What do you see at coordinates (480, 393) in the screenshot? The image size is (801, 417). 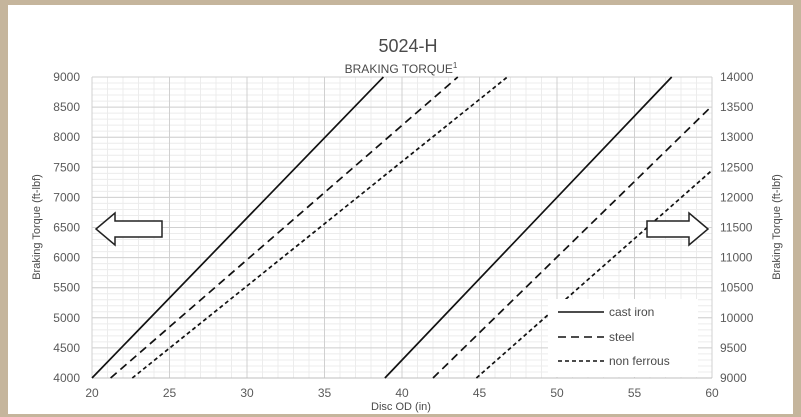 I see `x-tick-label: 45` at bounding box center [480, 393].